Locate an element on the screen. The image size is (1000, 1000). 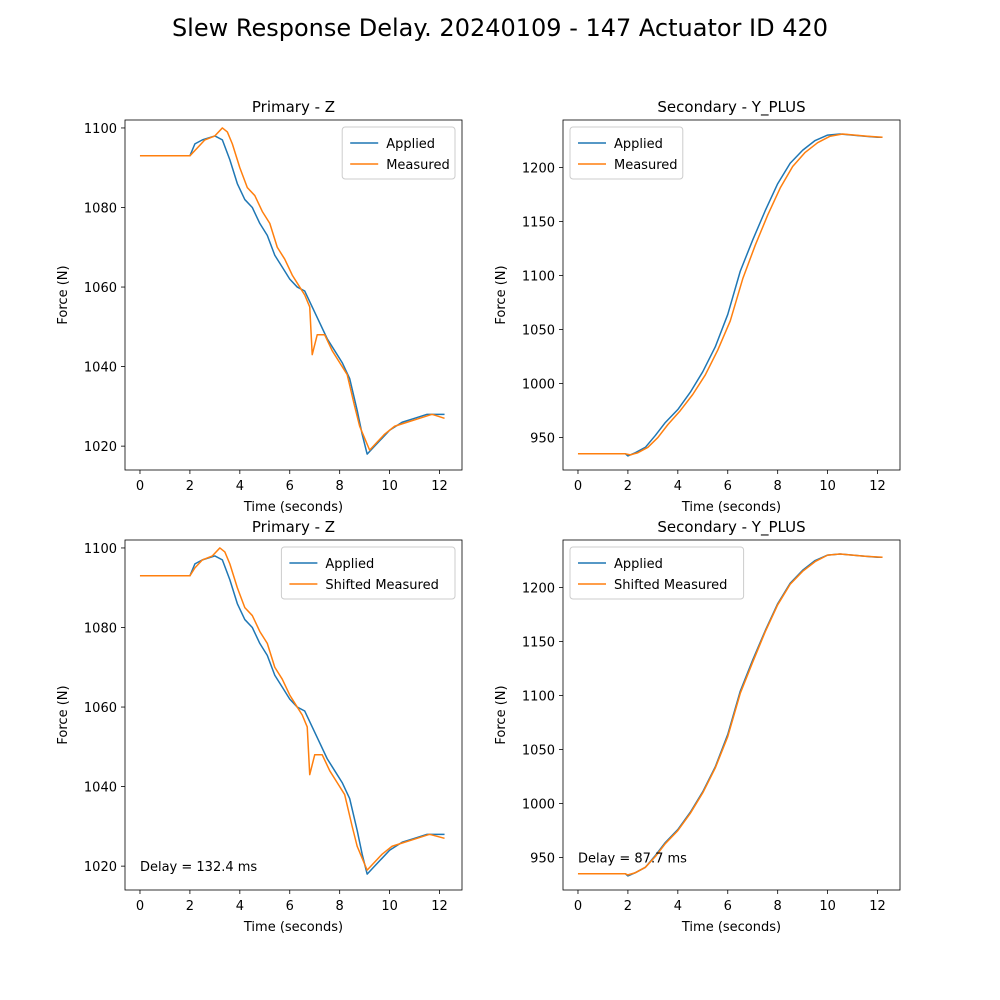
delay-annotation: Delay = 87.7 ms is located at coordinates (632, 859).